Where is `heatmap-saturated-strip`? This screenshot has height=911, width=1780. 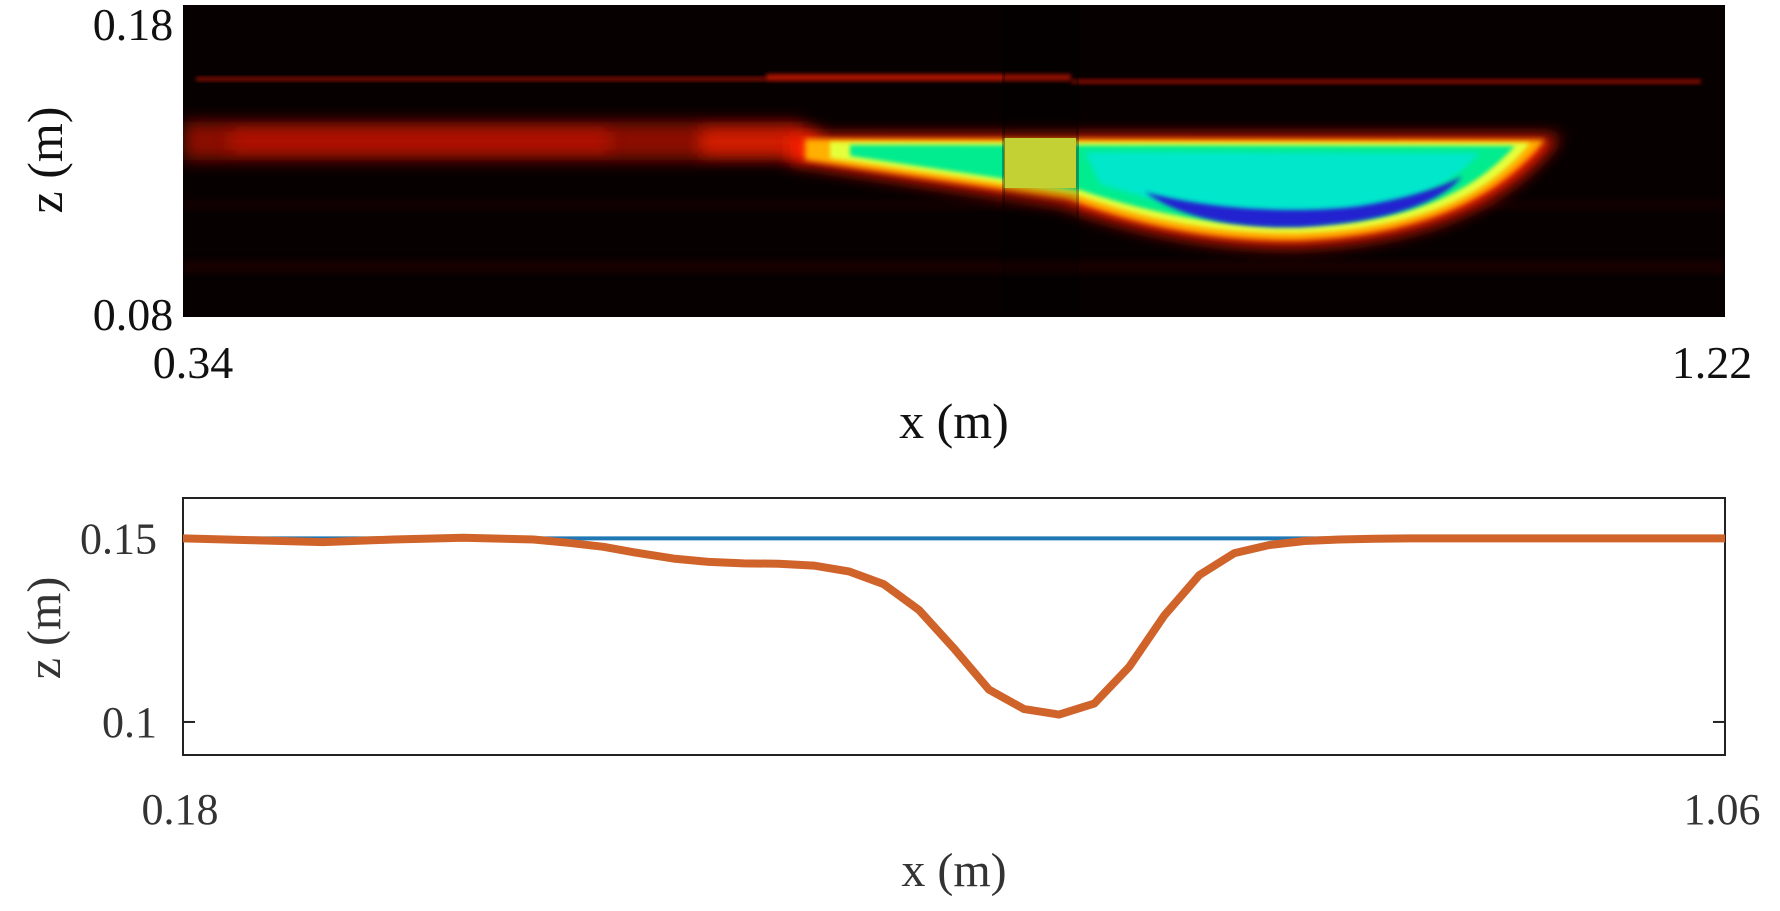 heatmap-saturated-strip is located at coordinates (1040, 163).